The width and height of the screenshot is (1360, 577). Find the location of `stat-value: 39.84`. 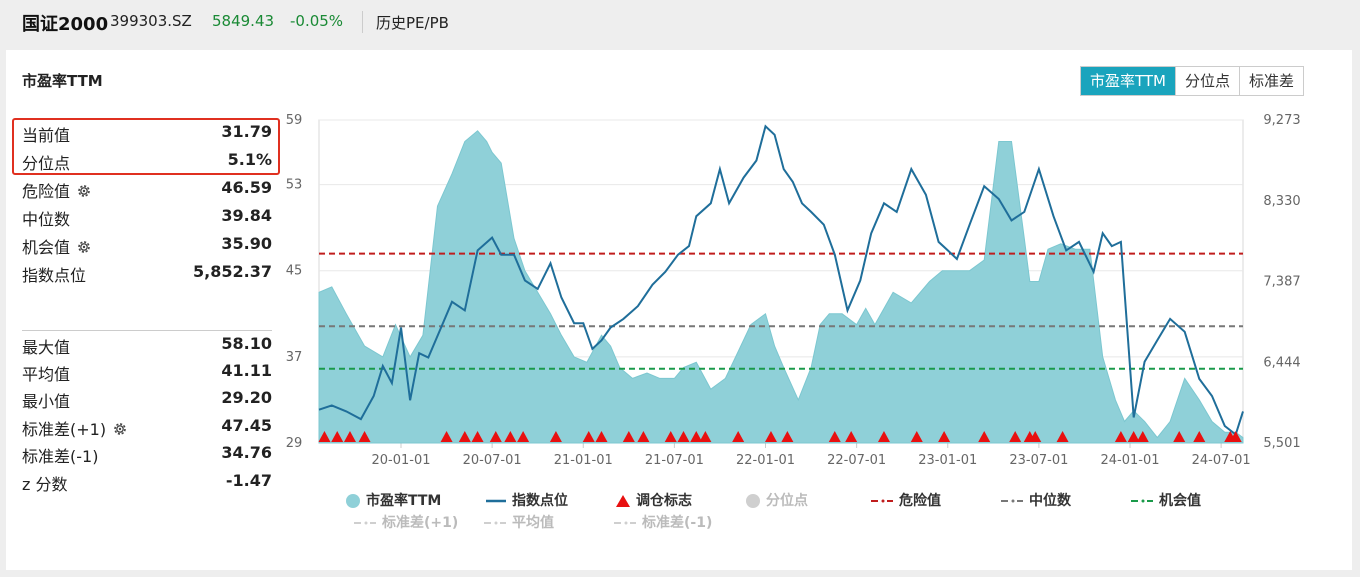

stat-value: 39.84 is located at coordinates (246, 215).